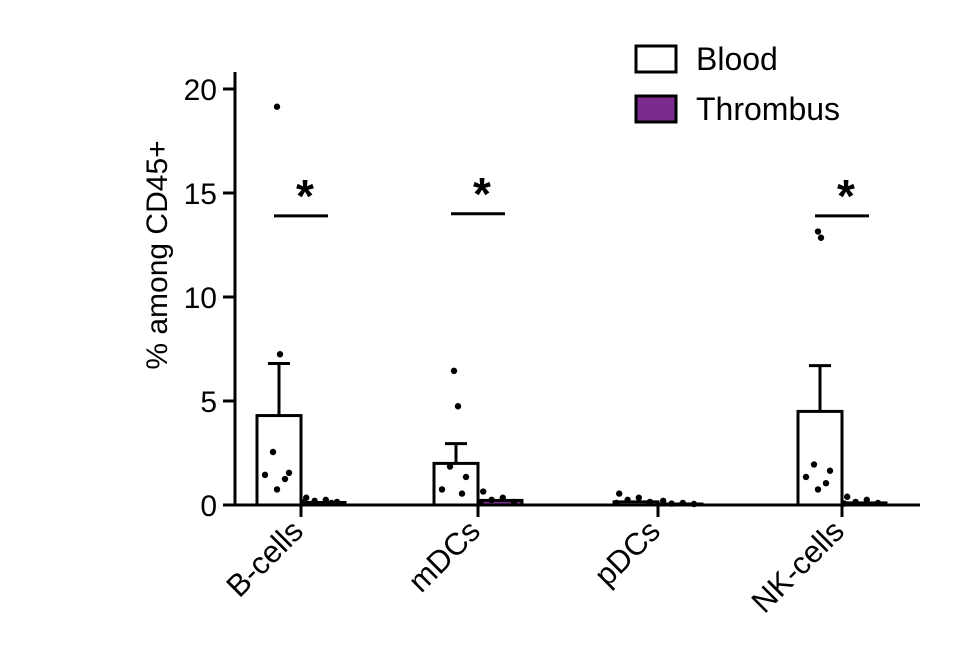 The width and height of the screenshot is (980, 649). Describe the element at coordinates (200, 194) in the screenshot. I see `y-tick-label: 15` at that location.